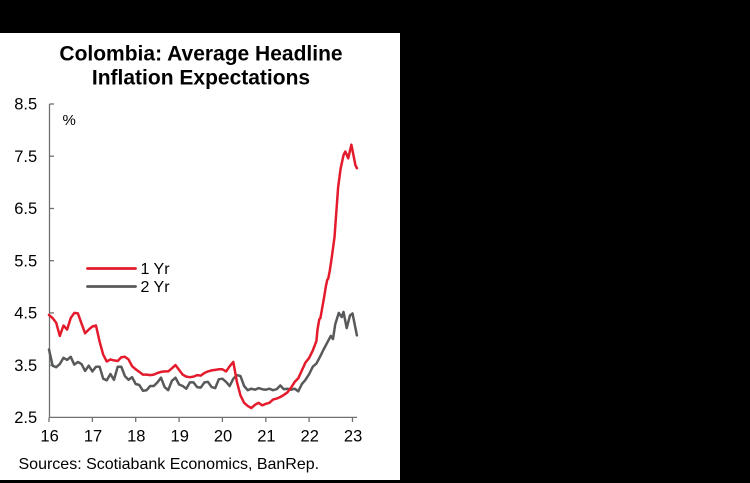  What do you see at coordinates (310, 436) in the screenshot?
I see `svg-text: 22` at bounding box center [310, 436].